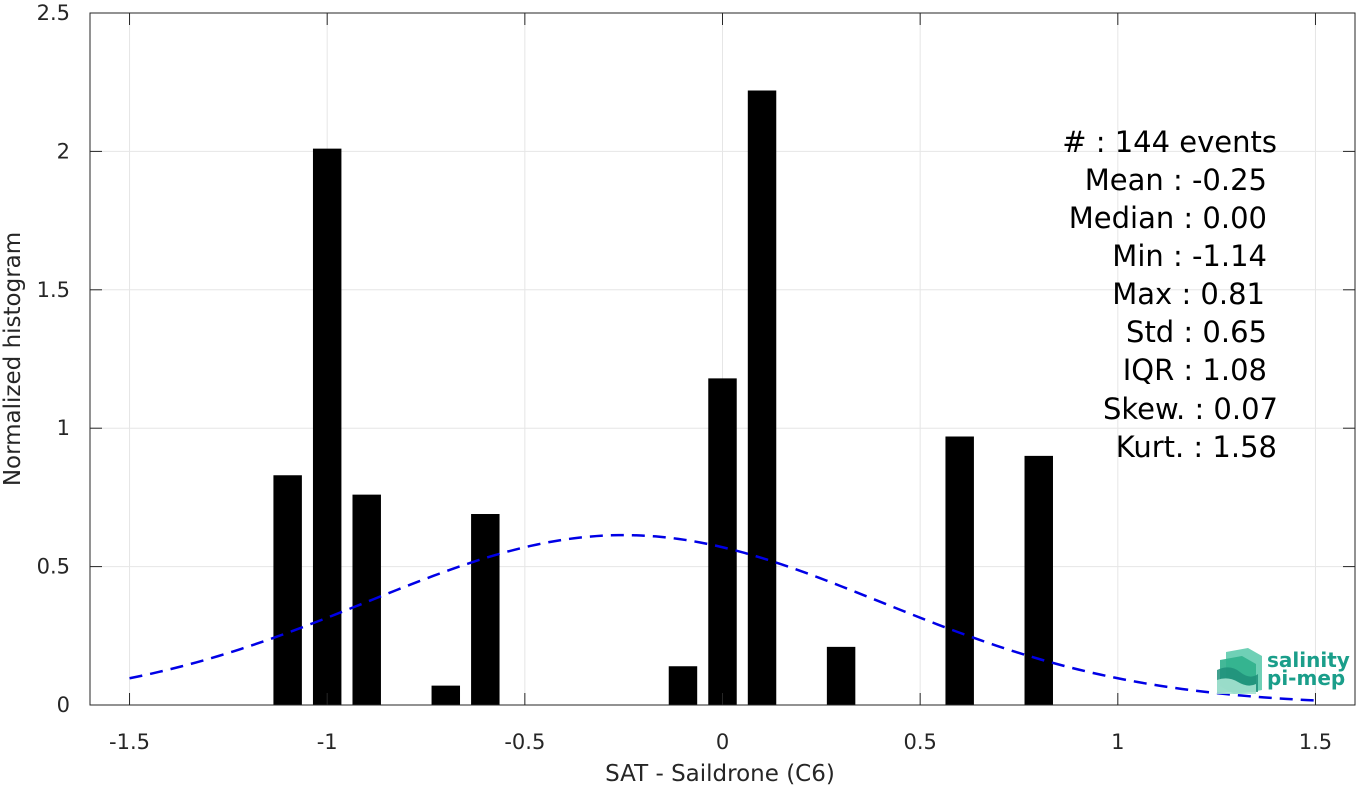 The width and height of the screenshot is (1367, 785). Describe the element at coordinates (129, 742) in the screenshot. I see `x-tick-label: -1.5` at that location.